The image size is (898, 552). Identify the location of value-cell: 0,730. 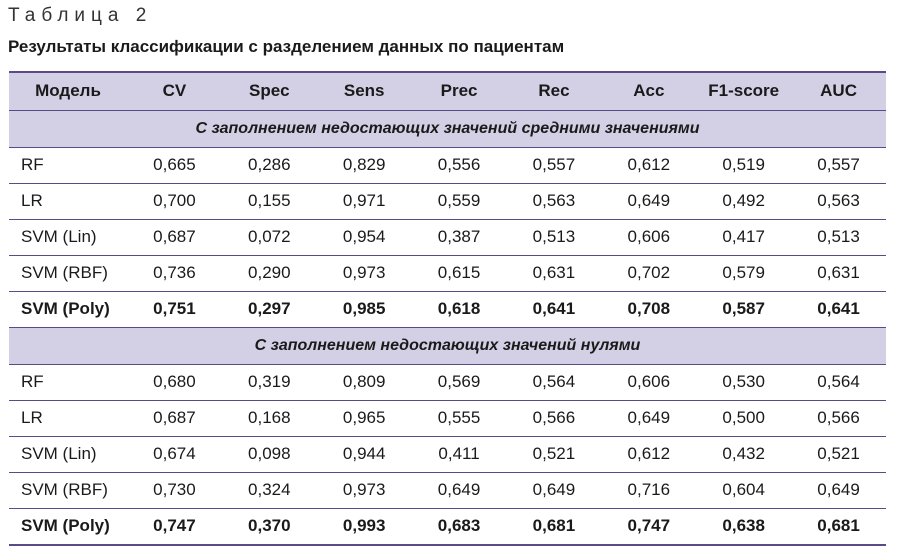
(174, 490).